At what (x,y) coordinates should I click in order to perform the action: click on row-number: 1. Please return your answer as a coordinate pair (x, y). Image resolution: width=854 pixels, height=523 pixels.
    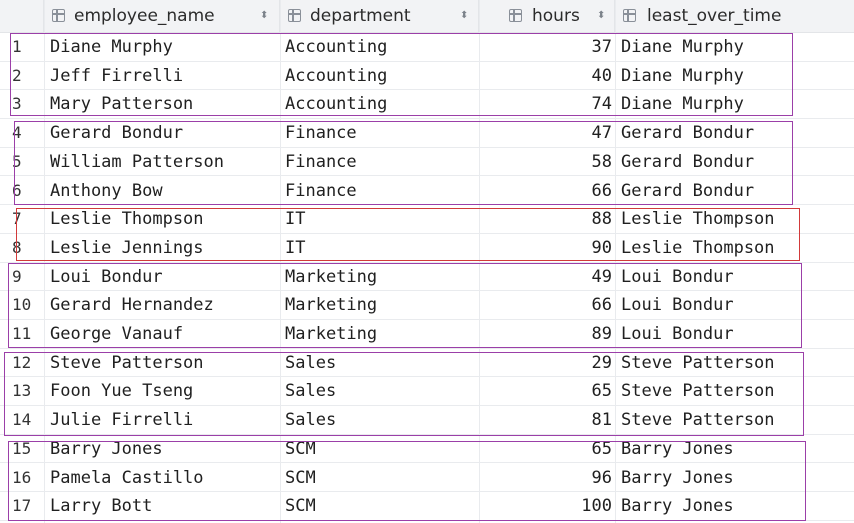
    Looking at the image, I should click on (17, 46).